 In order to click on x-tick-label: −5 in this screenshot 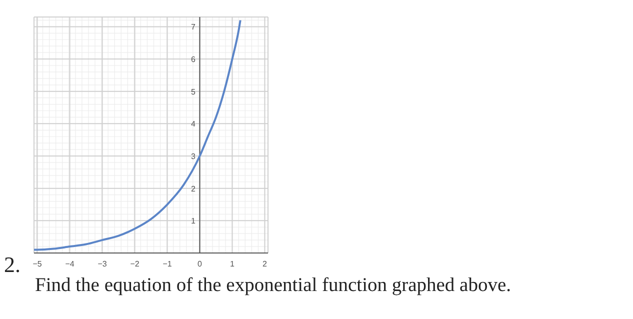, I will do `click(37, 264)`.